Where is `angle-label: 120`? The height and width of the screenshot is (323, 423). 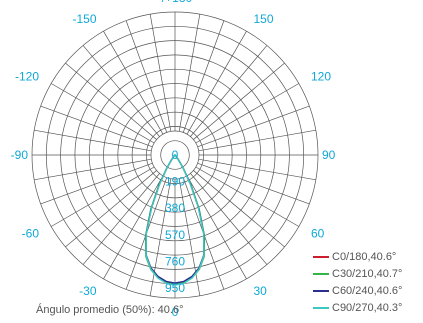
angle-label: 120 is located at coordinates (321, 77).